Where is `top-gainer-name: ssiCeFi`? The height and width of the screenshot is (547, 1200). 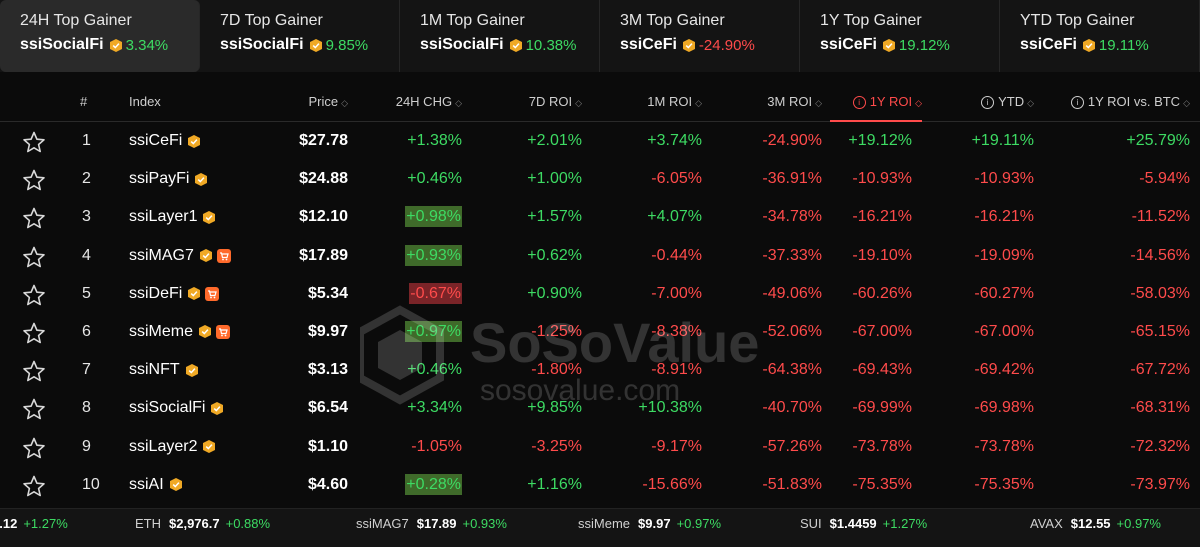 top-gainer-name: ssiCeFi is located at coordinates (848, 44).